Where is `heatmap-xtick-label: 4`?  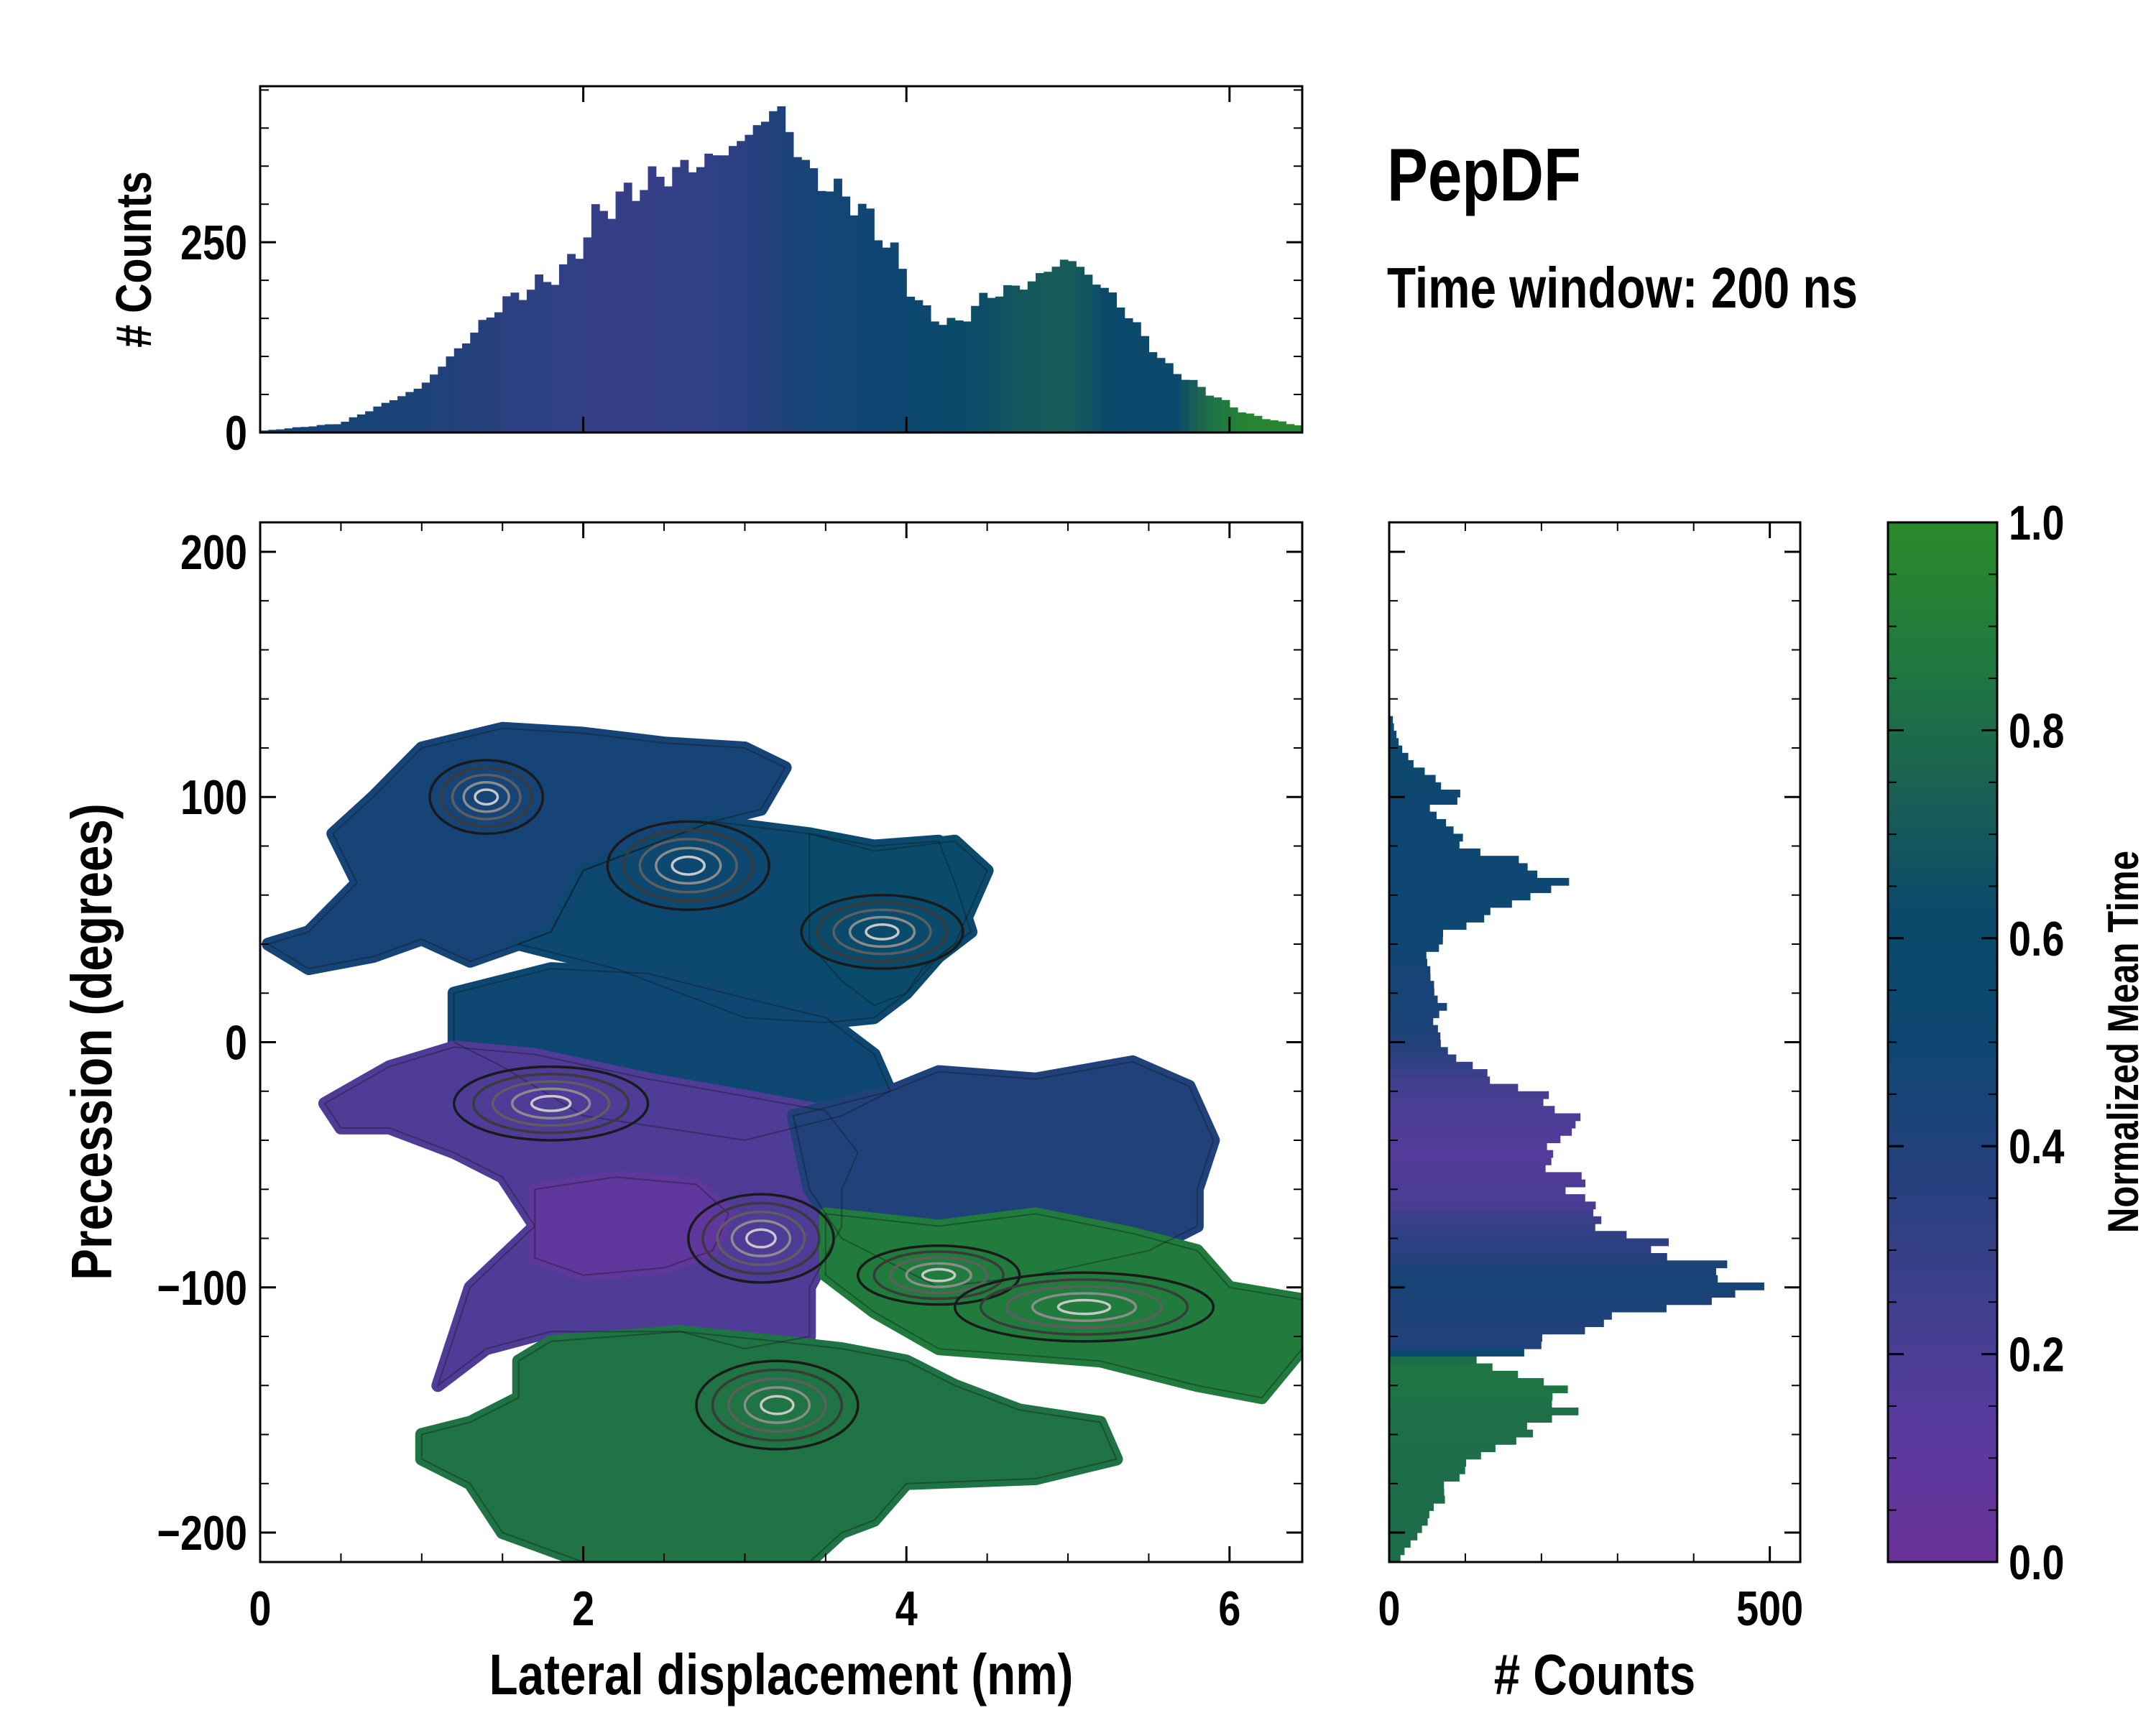 heatmap-xtick-label: 4 is located at coordinates (907, 1609).